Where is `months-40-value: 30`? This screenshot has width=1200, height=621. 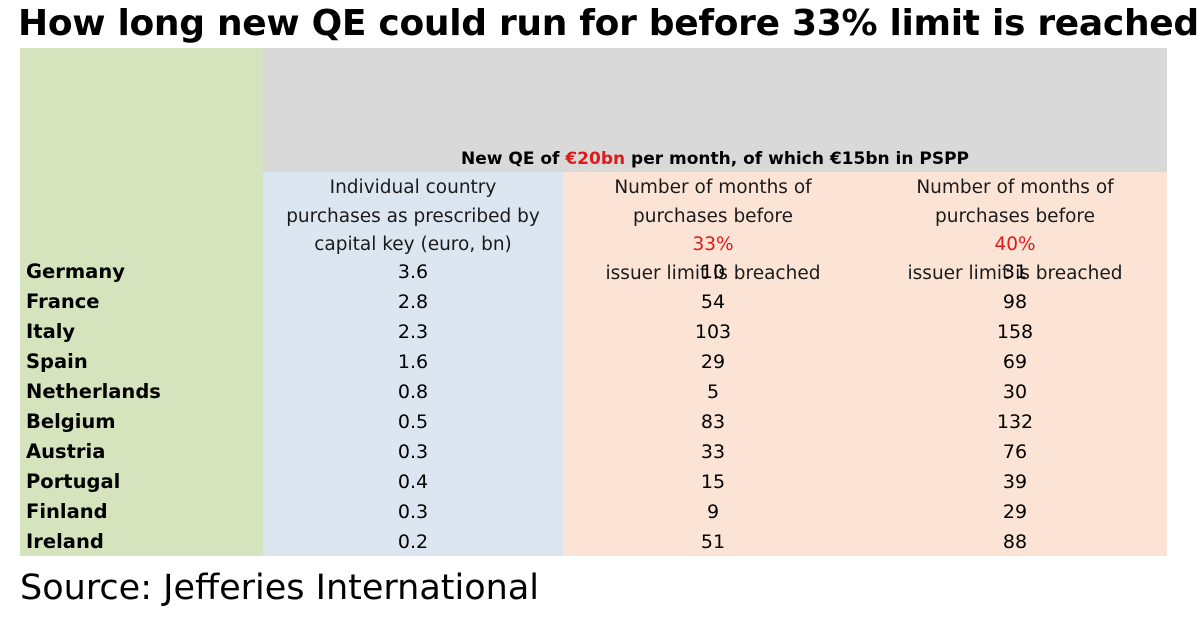 months-40-value: 30 is located at coordinates (1015, 392).